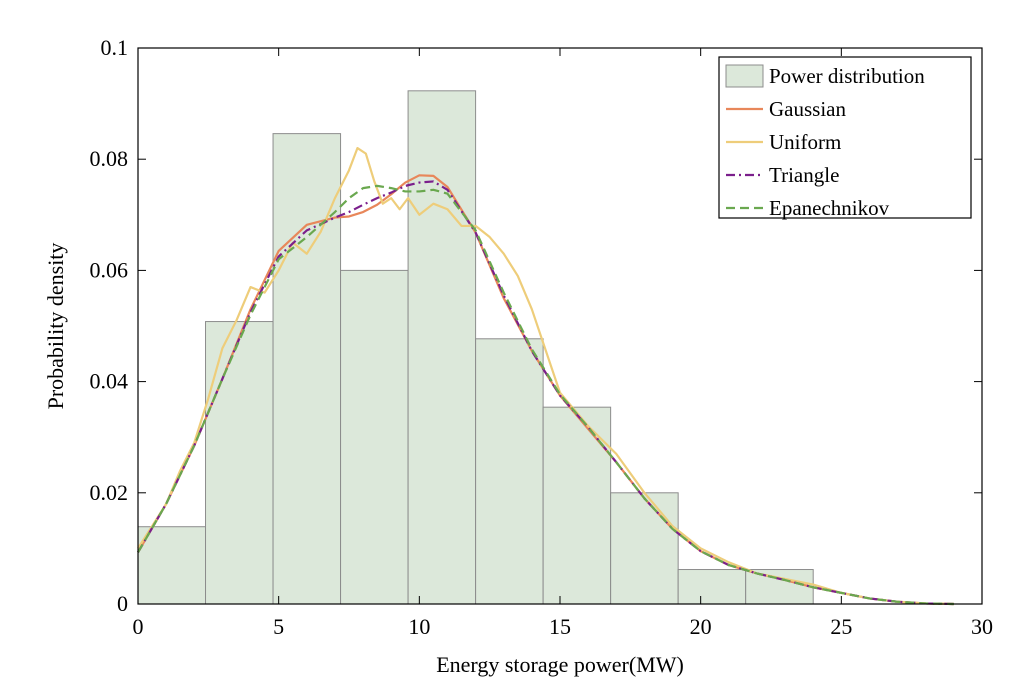  I want to click on y-tick-label: 0.06, so click(109, 269).